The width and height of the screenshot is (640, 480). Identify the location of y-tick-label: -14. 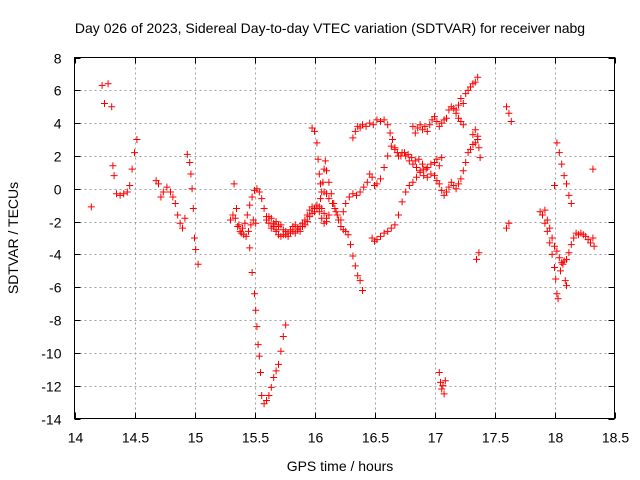
(51, 420).